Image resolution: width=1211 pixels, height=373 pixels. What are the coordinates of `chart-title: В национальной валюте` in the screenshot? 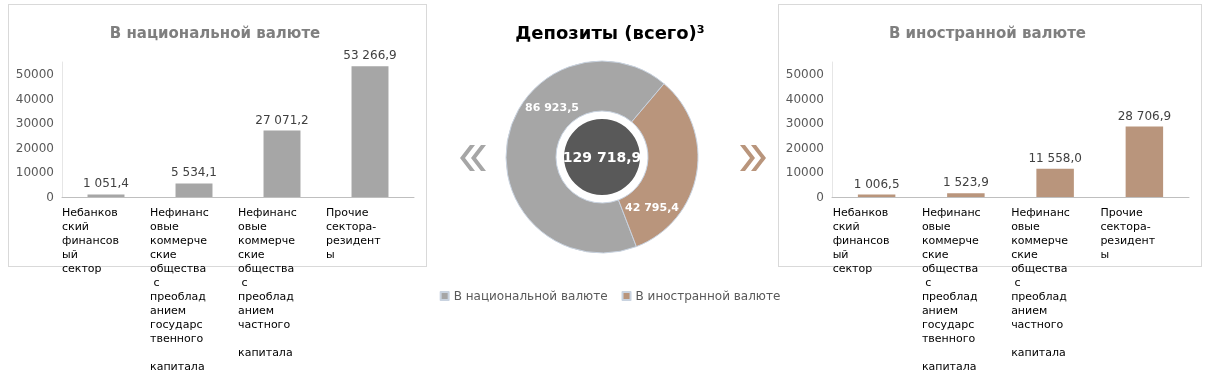 It's located at (215, 32).